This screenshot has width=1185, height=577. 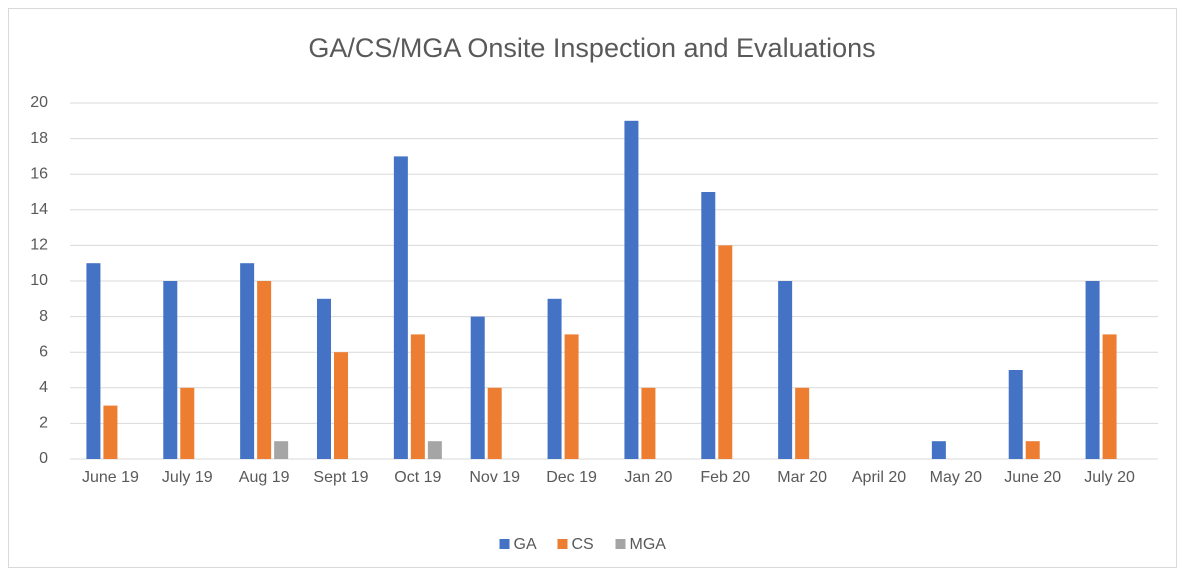 What do you see at coordinates (494, 477) in the screenshot?
I see `x-tick-label: Nov 19` at bounding box center [494, 477].